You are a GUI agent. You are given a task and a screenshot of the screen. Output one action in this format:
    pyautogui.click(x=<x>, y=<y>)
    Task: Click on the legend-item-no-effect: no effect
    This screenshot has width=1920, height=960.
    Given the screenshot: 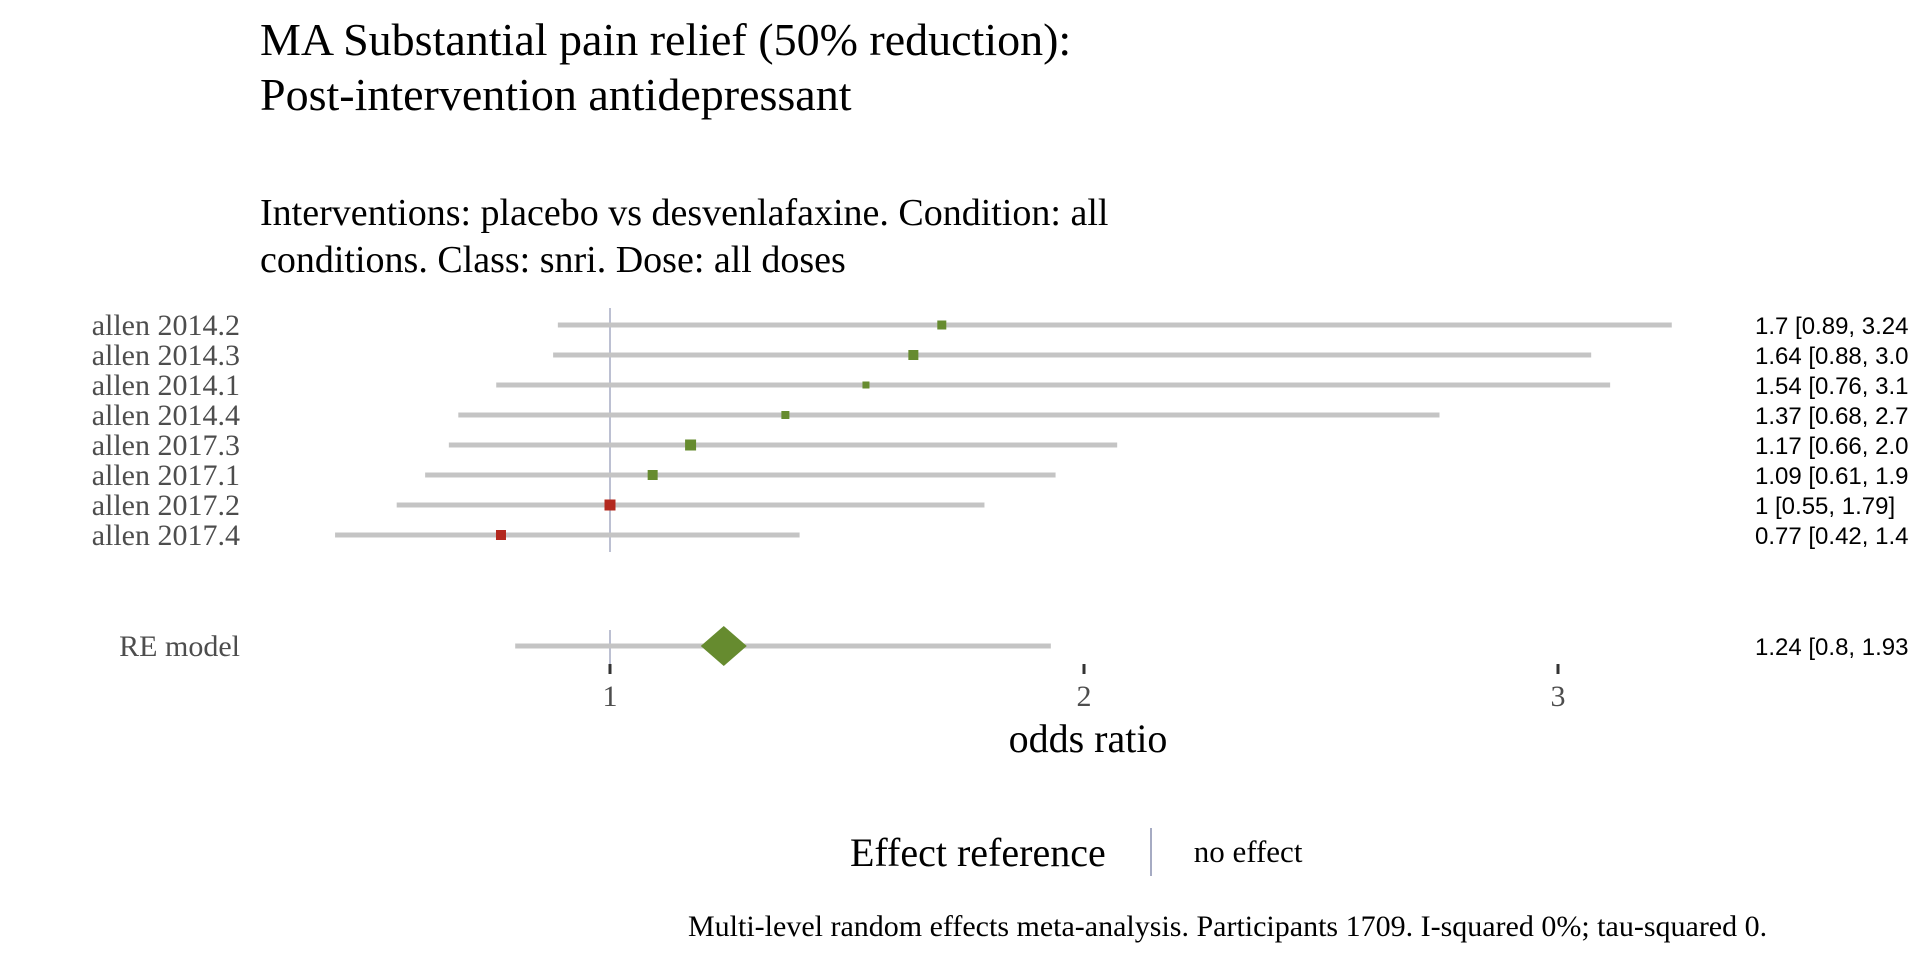 What is the action you would take?
    pyautogui.click(x=1248, y=851)
    